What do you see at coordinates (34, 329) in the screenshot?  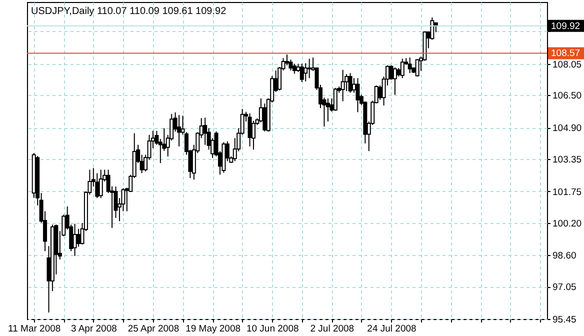 I see `x-tick-label: 11 Mar 2008` at bounding box center [34, 329].